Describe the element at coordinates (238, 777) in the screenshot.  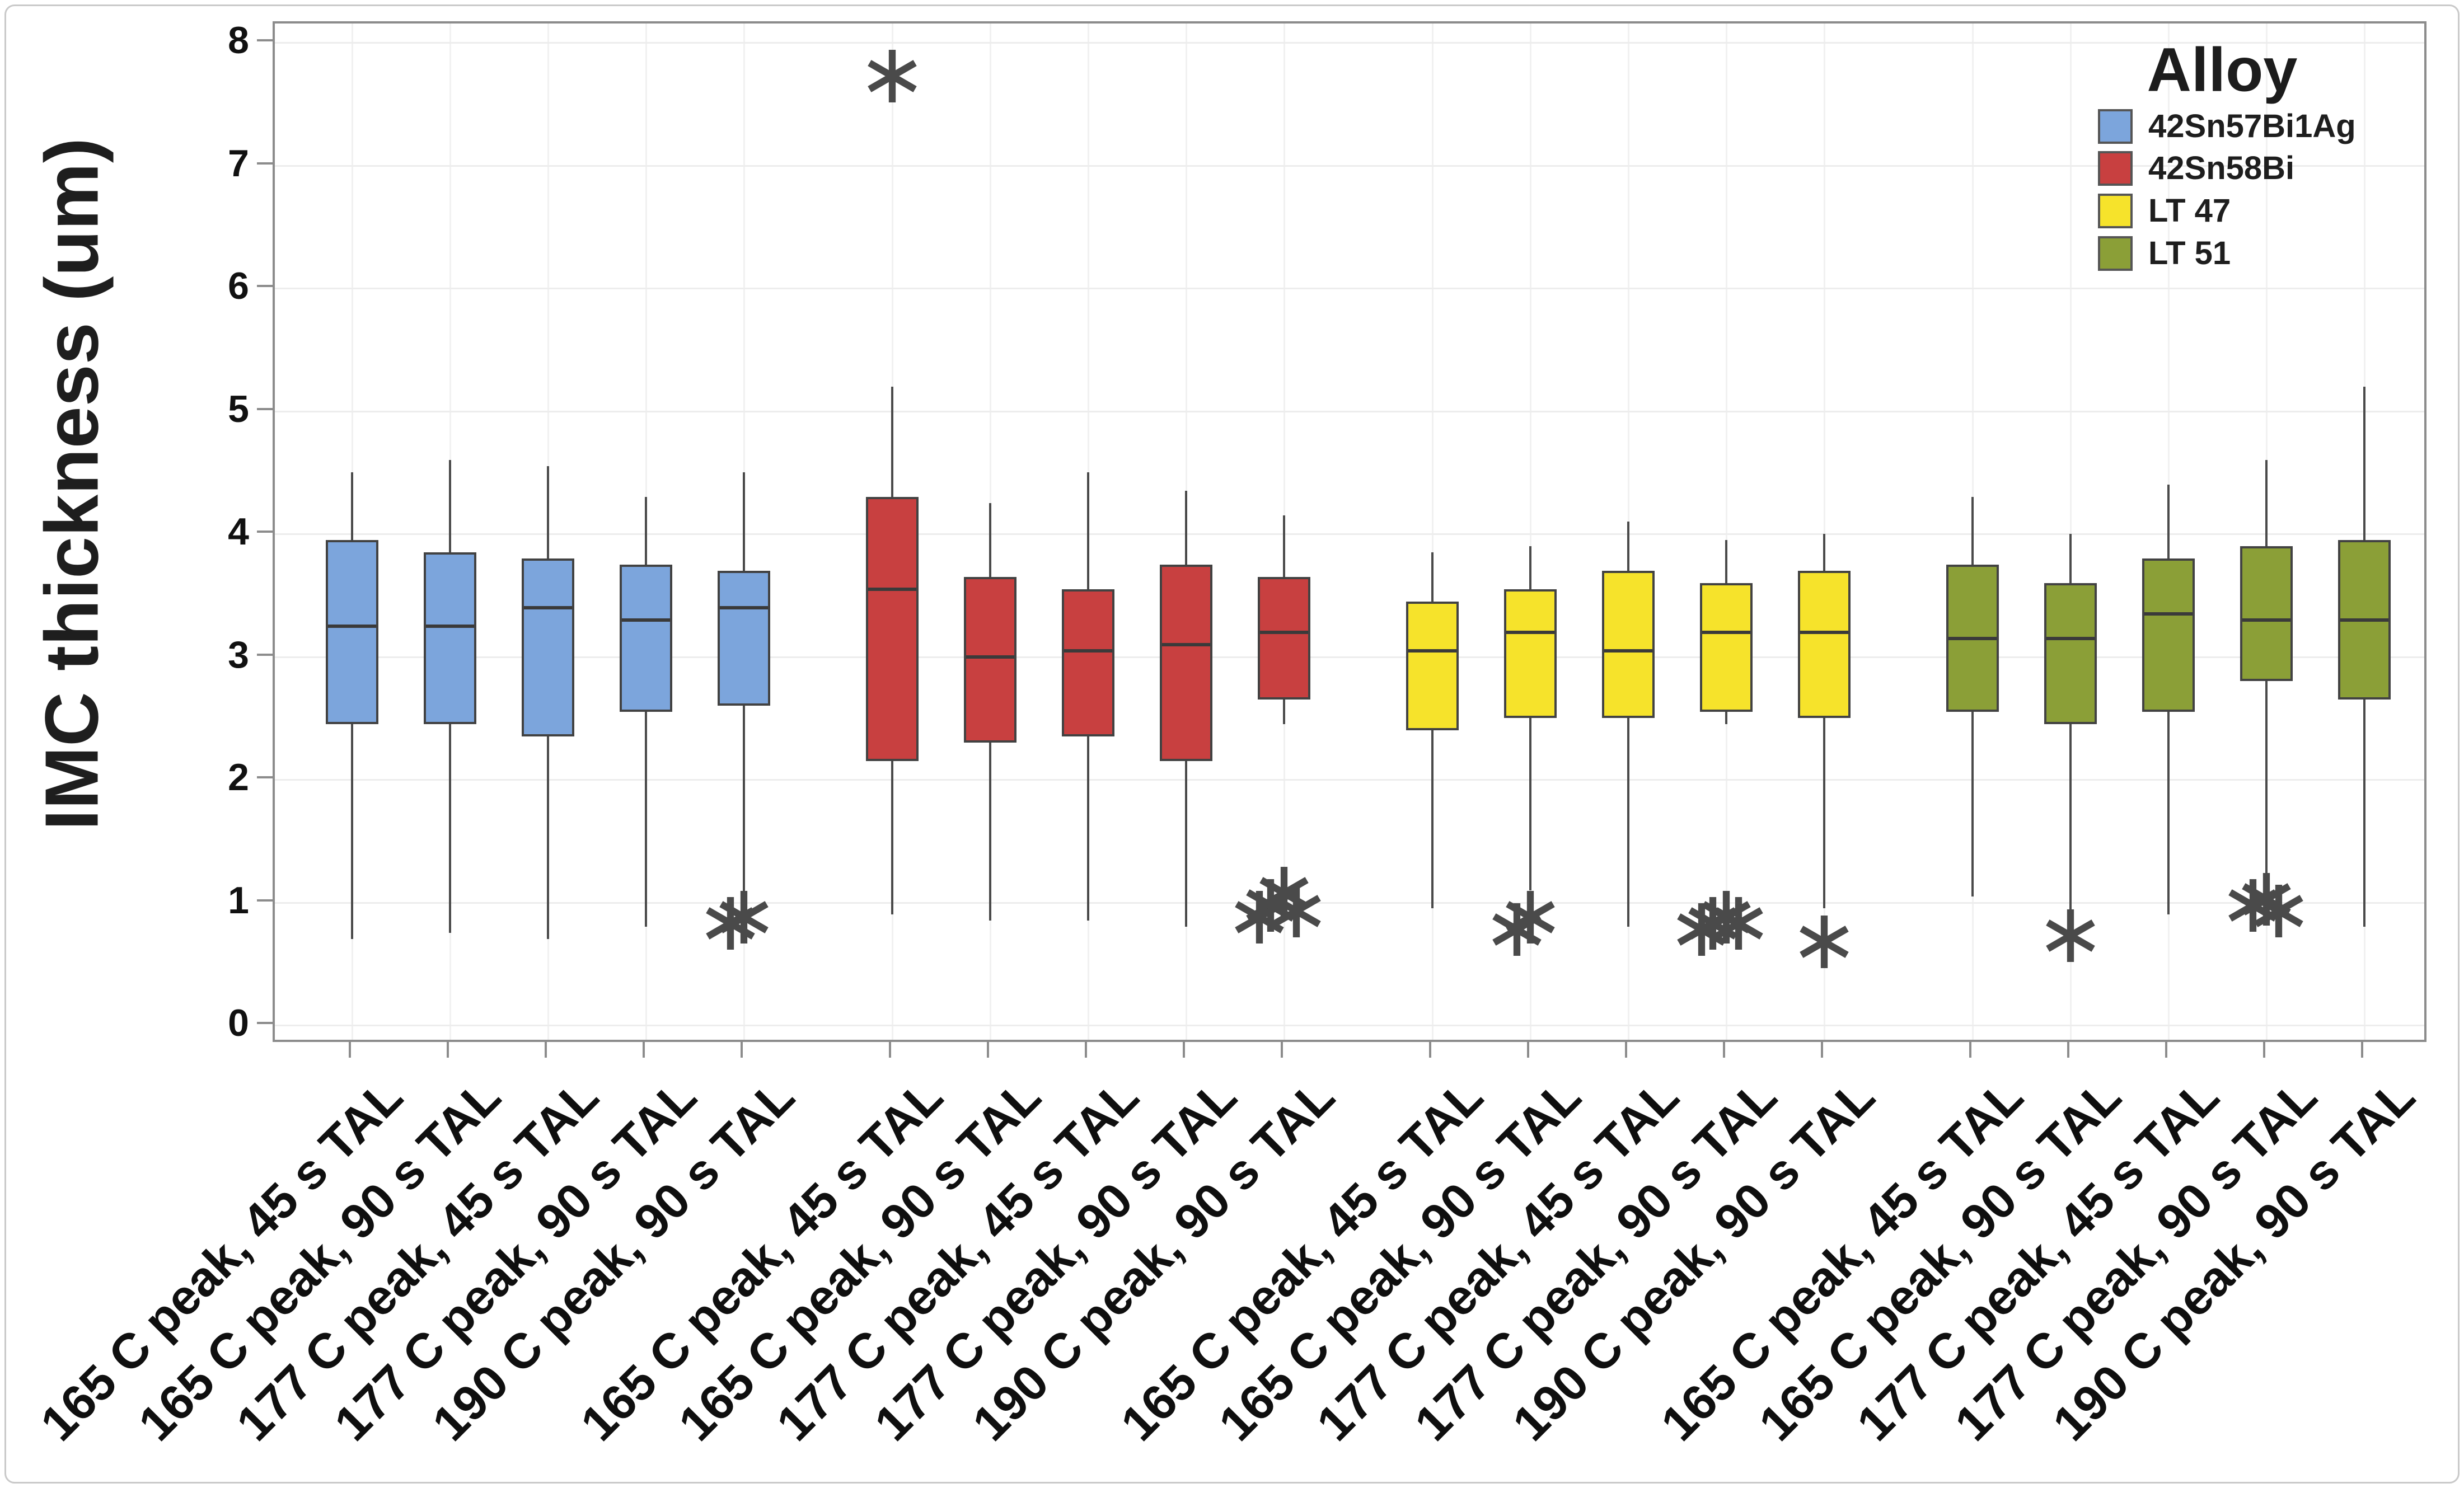
I see `y-tick-label: 2` at that location.